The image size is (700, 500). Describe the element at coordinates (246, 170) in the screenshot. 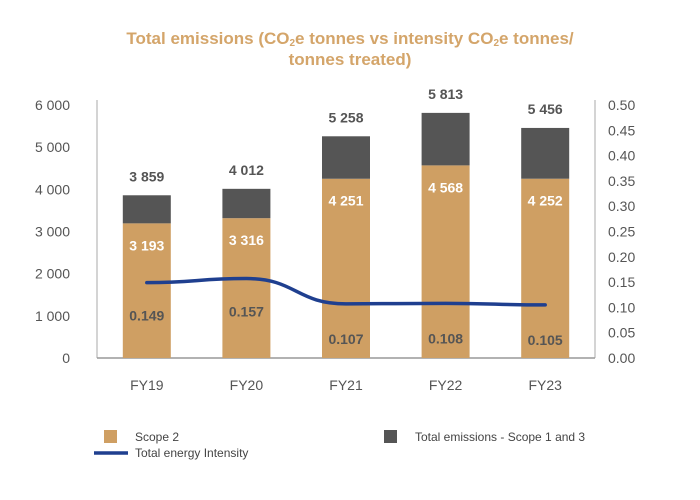

I see `total-data-label: 4 012` at that location.